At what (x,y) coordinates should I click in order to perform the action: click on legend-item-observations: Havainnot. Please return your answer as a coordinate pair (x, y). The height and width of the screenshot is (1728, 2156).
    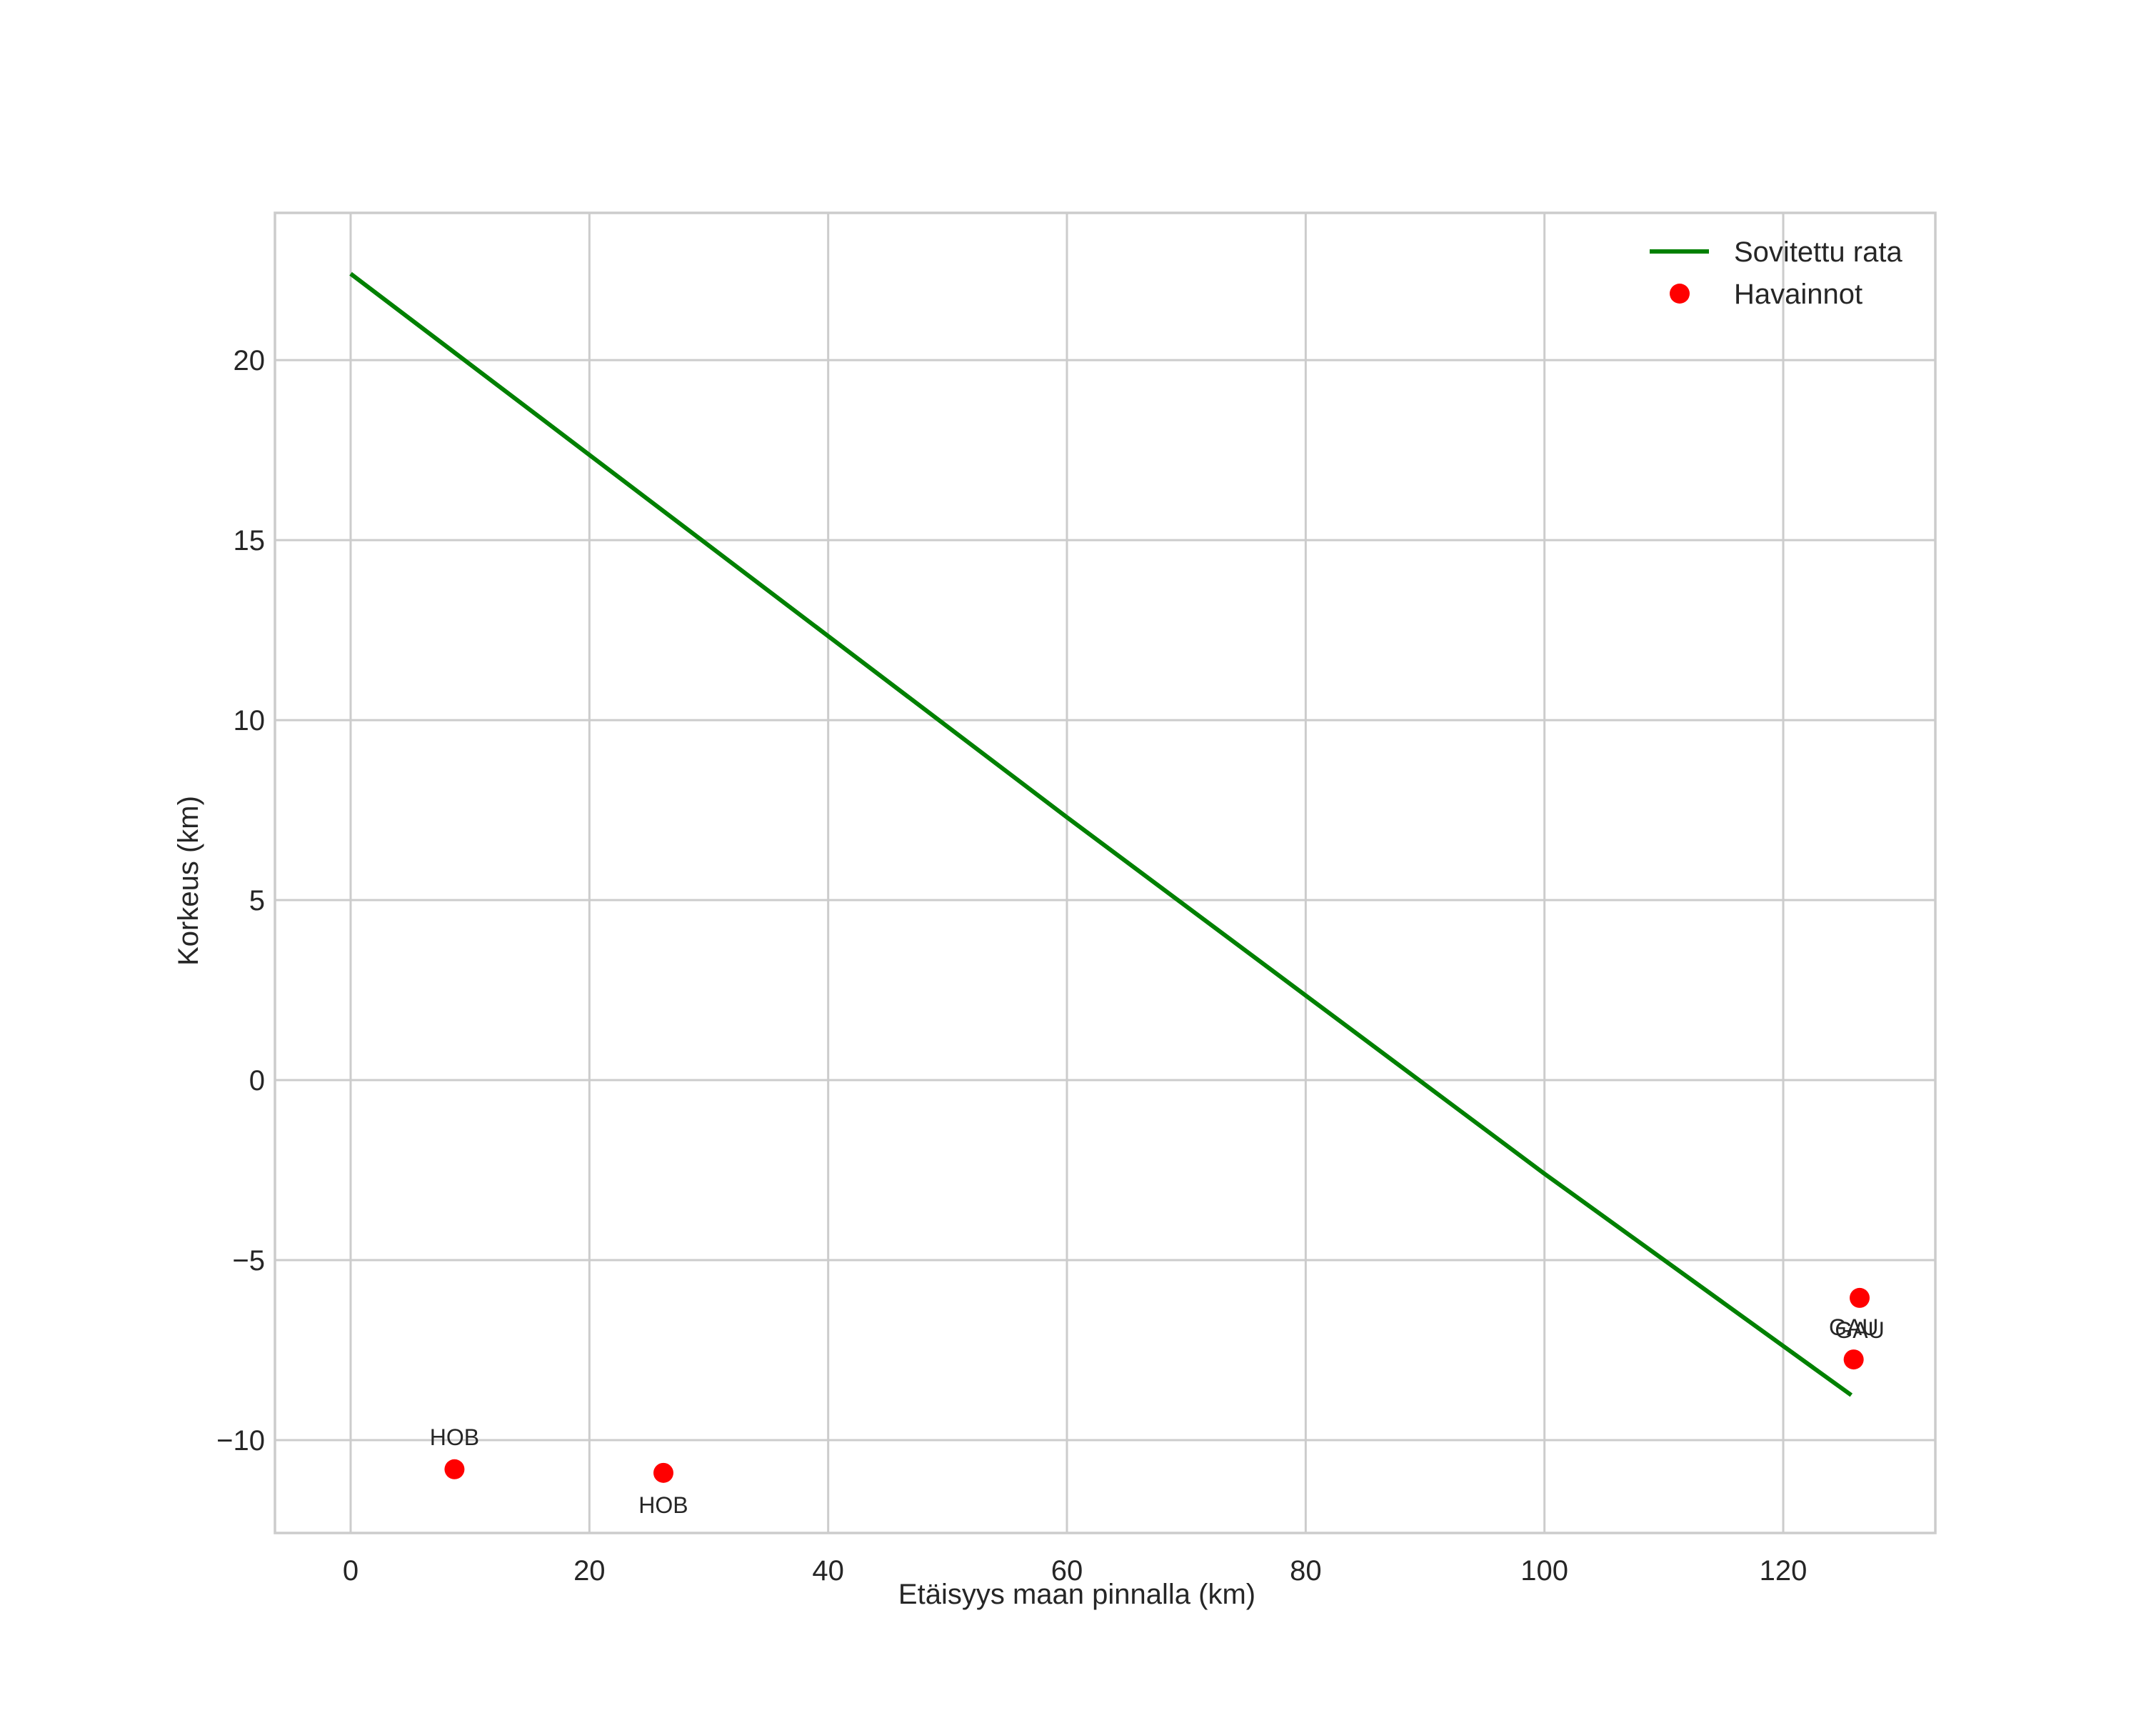
    Looking at the image, I should click on (1766, 294).